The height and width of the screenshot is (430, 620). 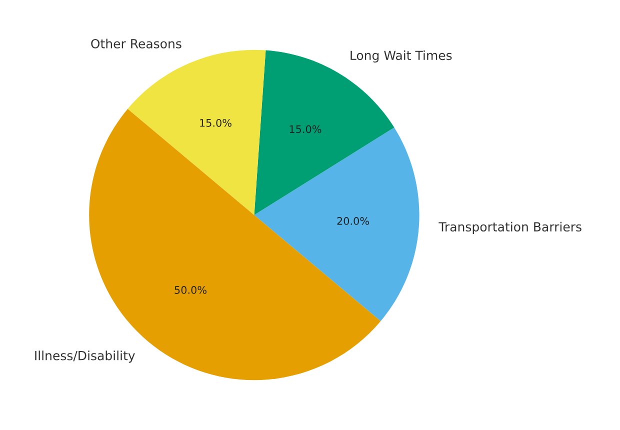 What do you see at coordinates (510, 228) in the screenshot?
I see `slice-label: Transportation Barriers` at bounding box center [510, 228].